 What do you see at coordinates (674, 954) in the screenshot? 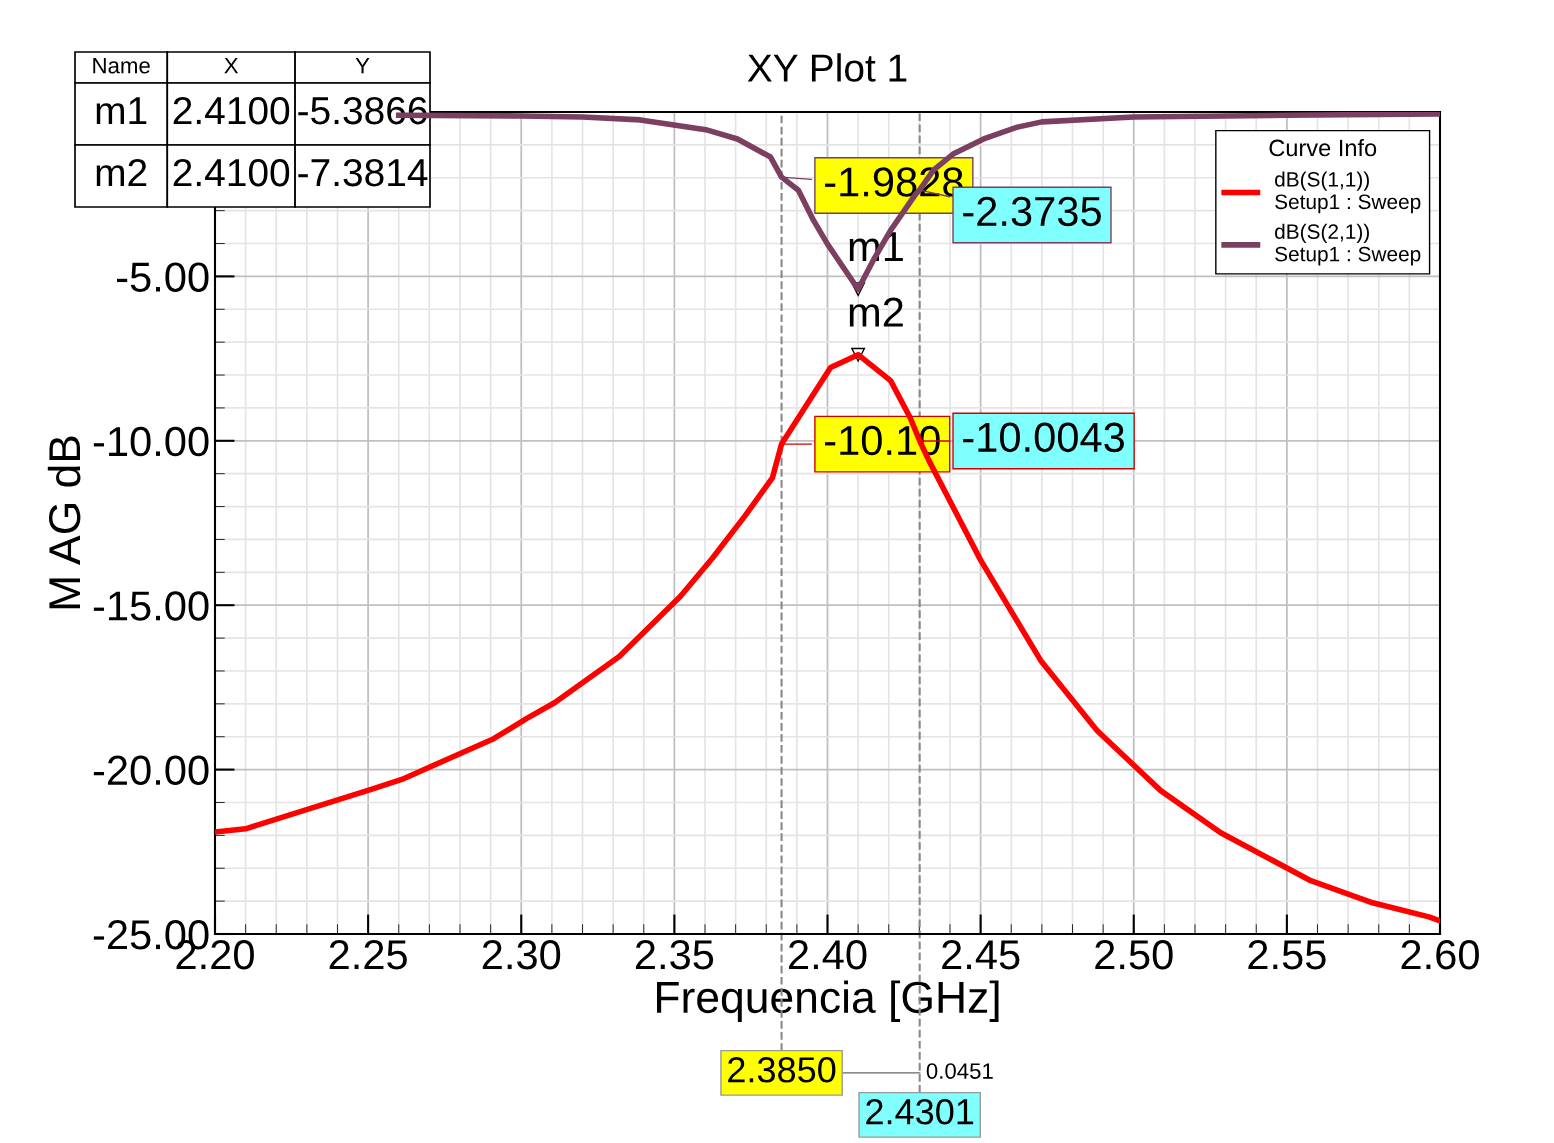
I see `x-tick-label: 2.35` at bounding box center [674, 954].